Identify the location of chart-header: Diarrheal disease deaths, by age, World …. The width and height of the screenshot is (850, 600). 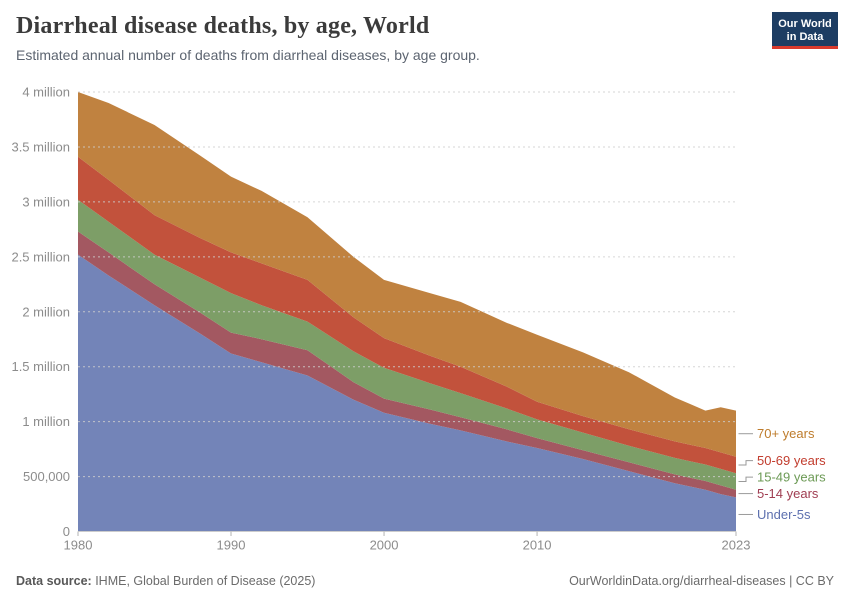
(386, 37).